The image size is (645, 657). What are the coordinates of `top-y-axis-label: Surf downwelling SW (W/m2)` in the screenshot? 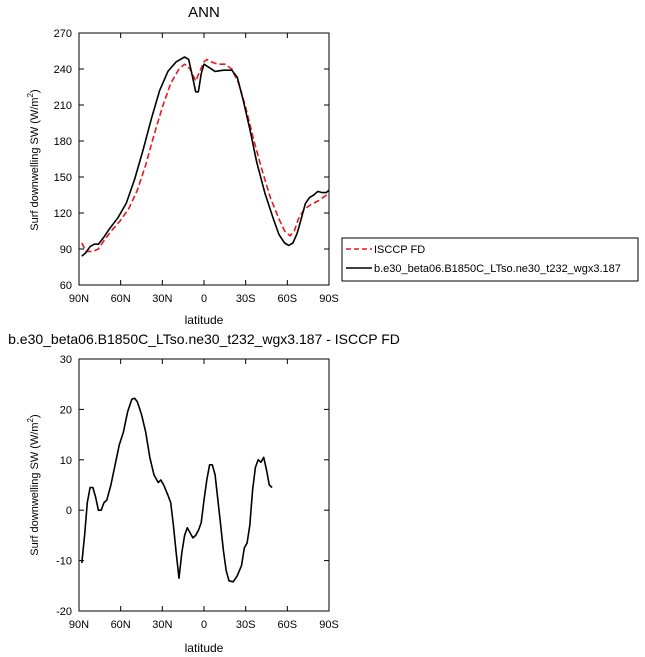 It's located at (33, 159).